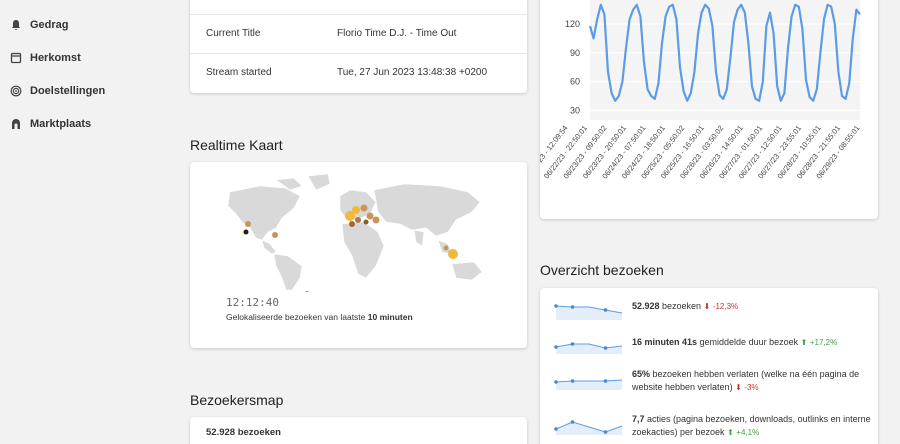 This screenshot has height=444, width=900. What do you see at coordinates (725, 306) in the screenshot?
I see `overview-change: -12,3%` at bounding box center [725, 306].